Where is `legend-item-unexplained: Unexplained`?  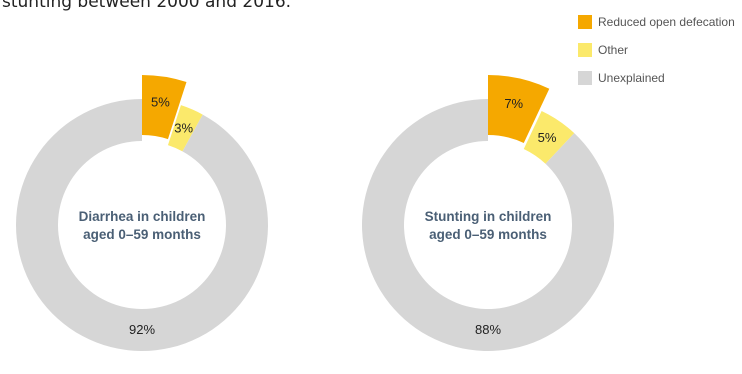 legend-item-unexplained: Unexplained is located at coordinates (656, 78).